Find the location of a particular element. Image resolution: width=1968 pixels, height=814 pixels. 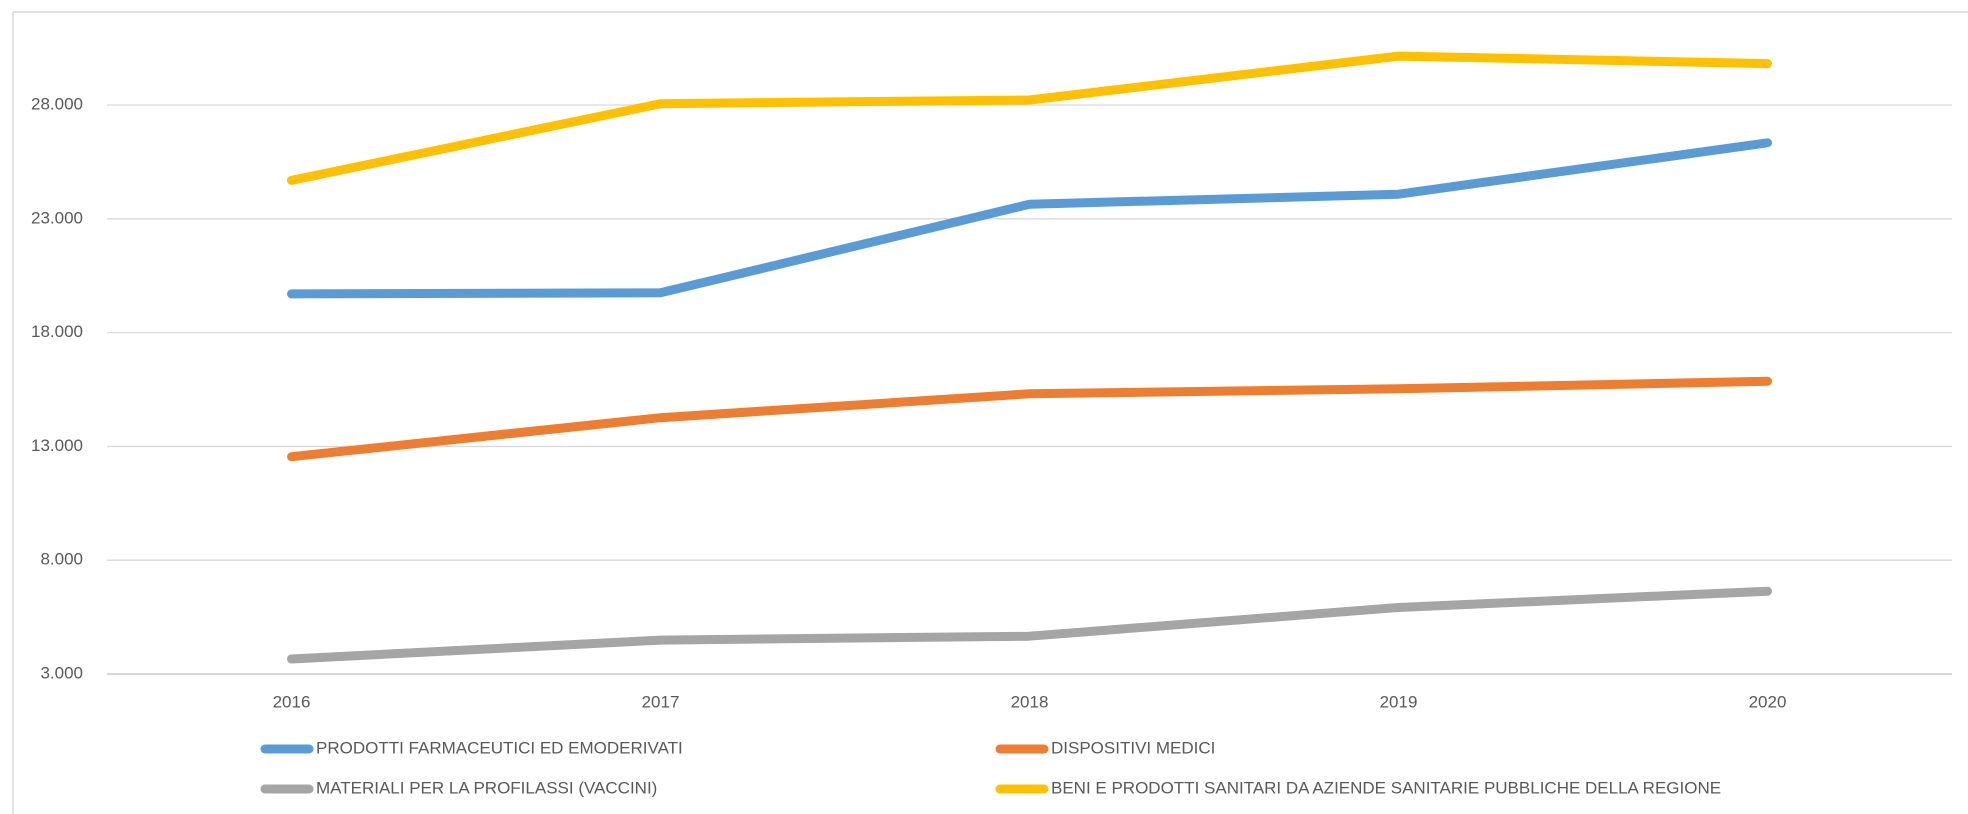

y-tick-label: 3.000 is located at coordinates (61, 672).